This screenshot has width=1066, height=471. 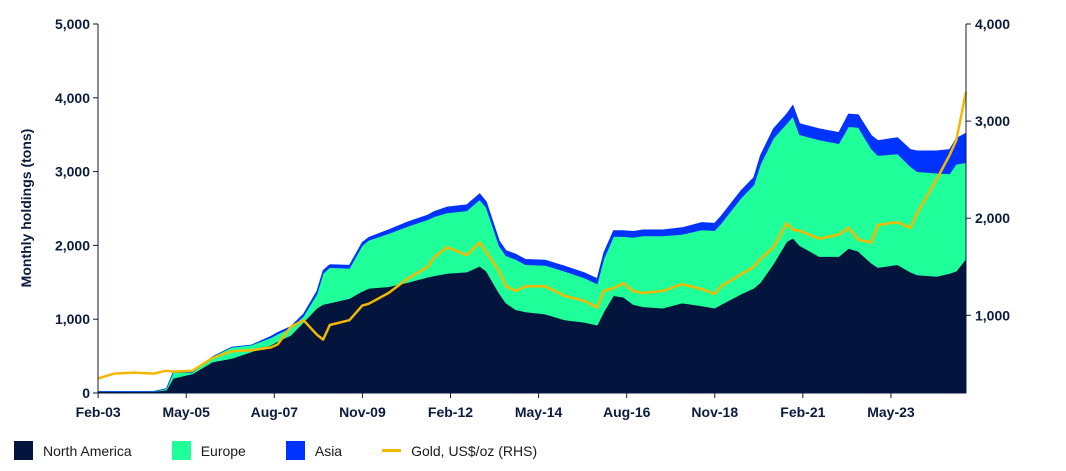 I want to click on y-right-tick-label: 3,000, so click(x=992, y=121).